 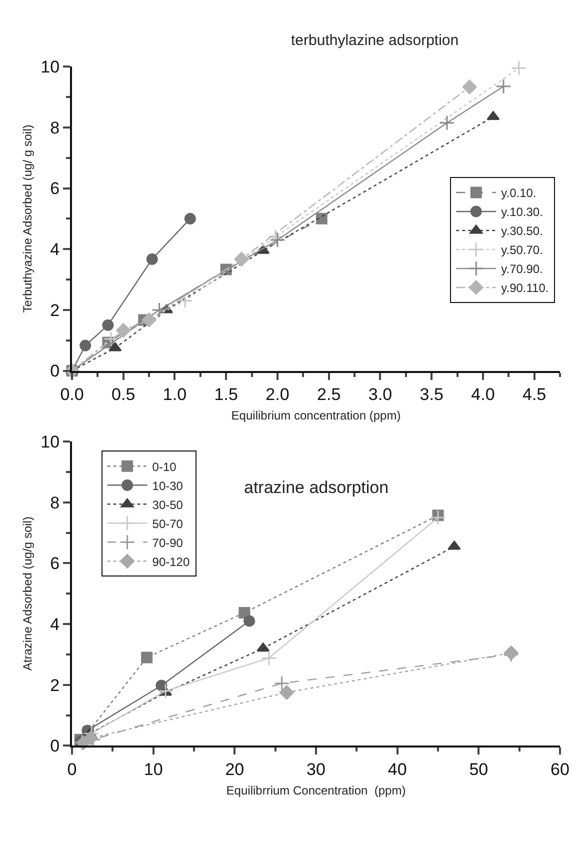 I want to click on x-tick-label: 20, so click(x=234, y=770).